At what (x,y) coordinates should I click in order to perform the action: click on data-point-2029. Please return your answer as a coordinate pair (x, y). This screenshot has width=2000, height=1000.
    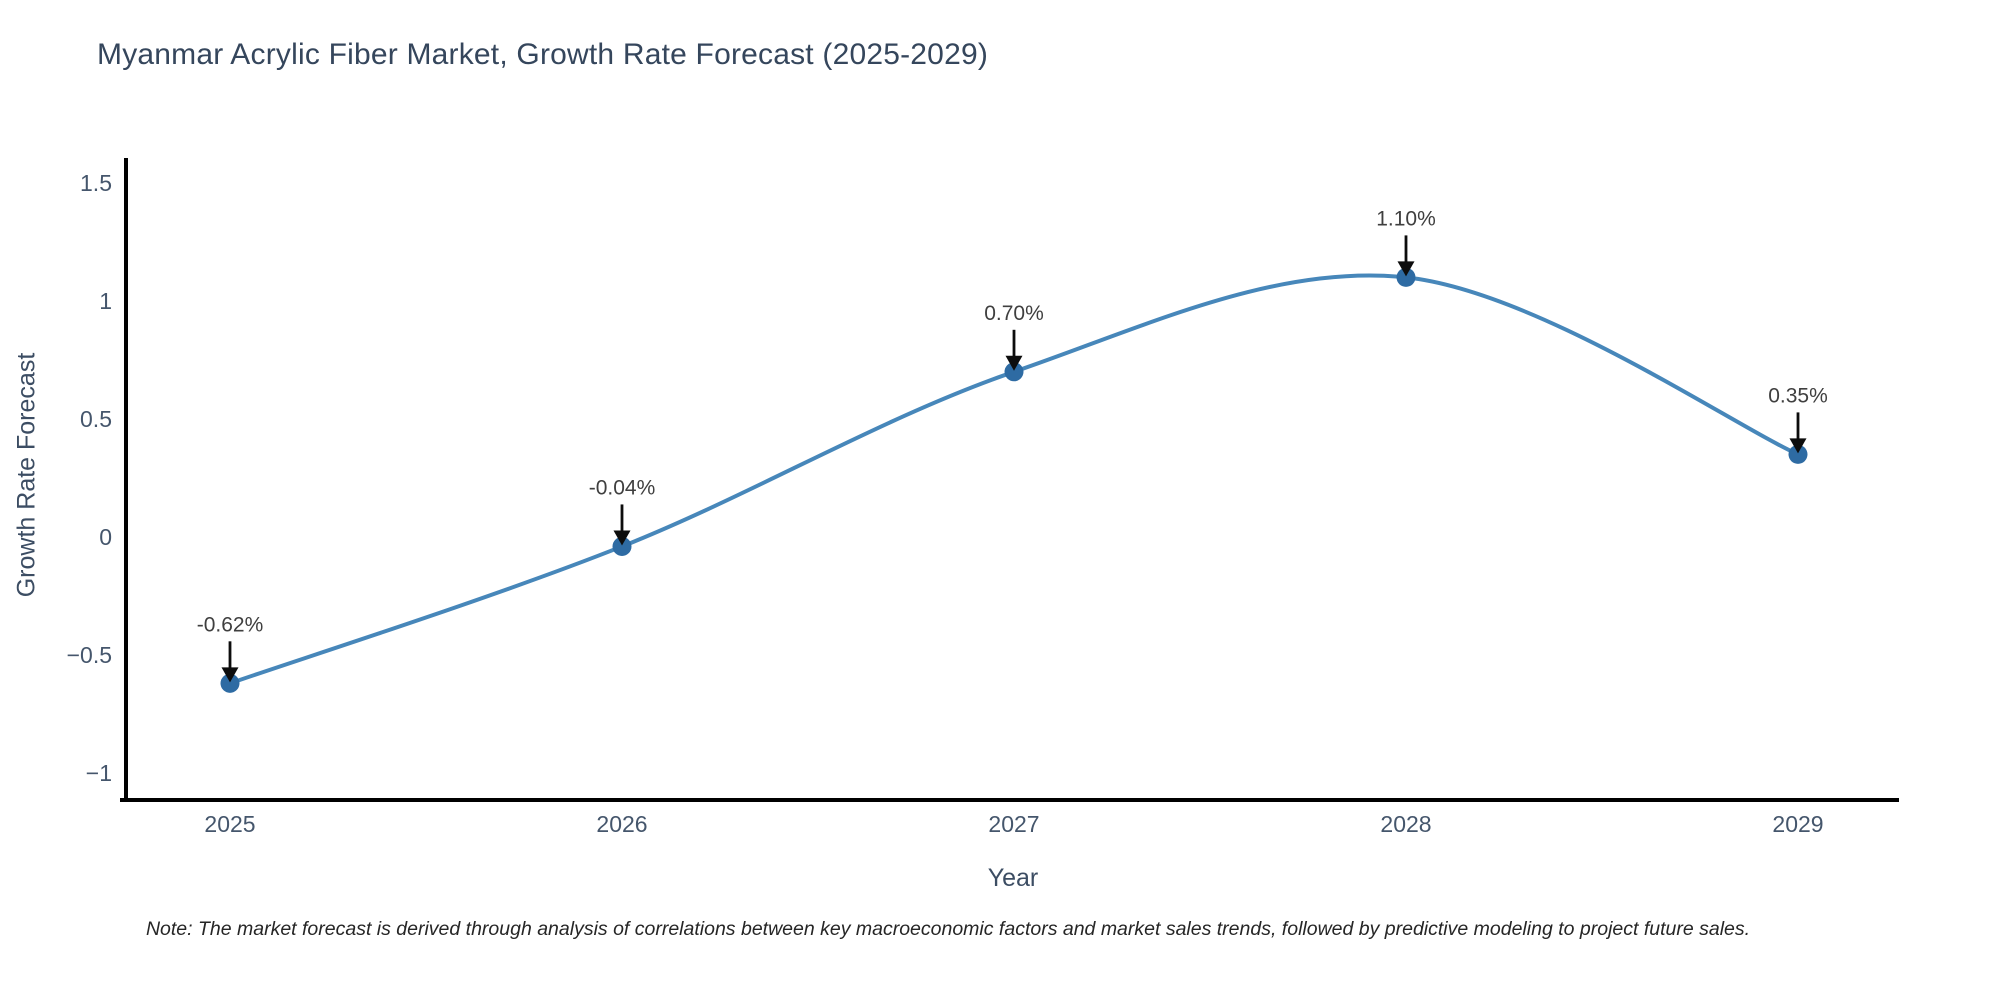
    Looking at the image, I should click on (1798, 454).